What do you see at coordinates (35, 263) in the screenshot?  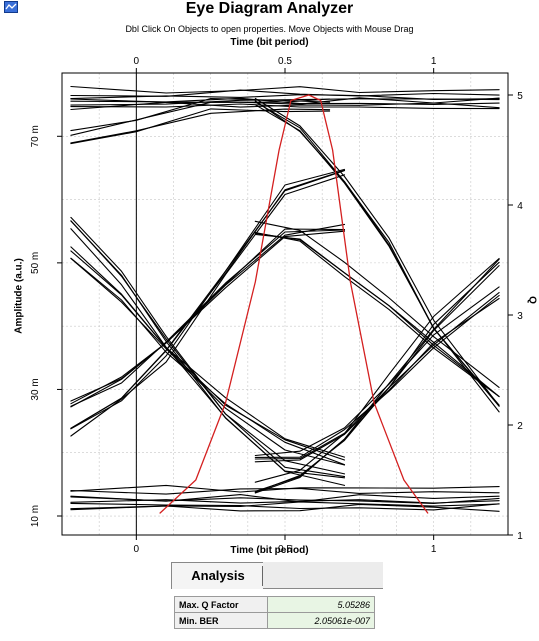 I see `y-tick-label: 50 m` at bounding box center [35, 263].